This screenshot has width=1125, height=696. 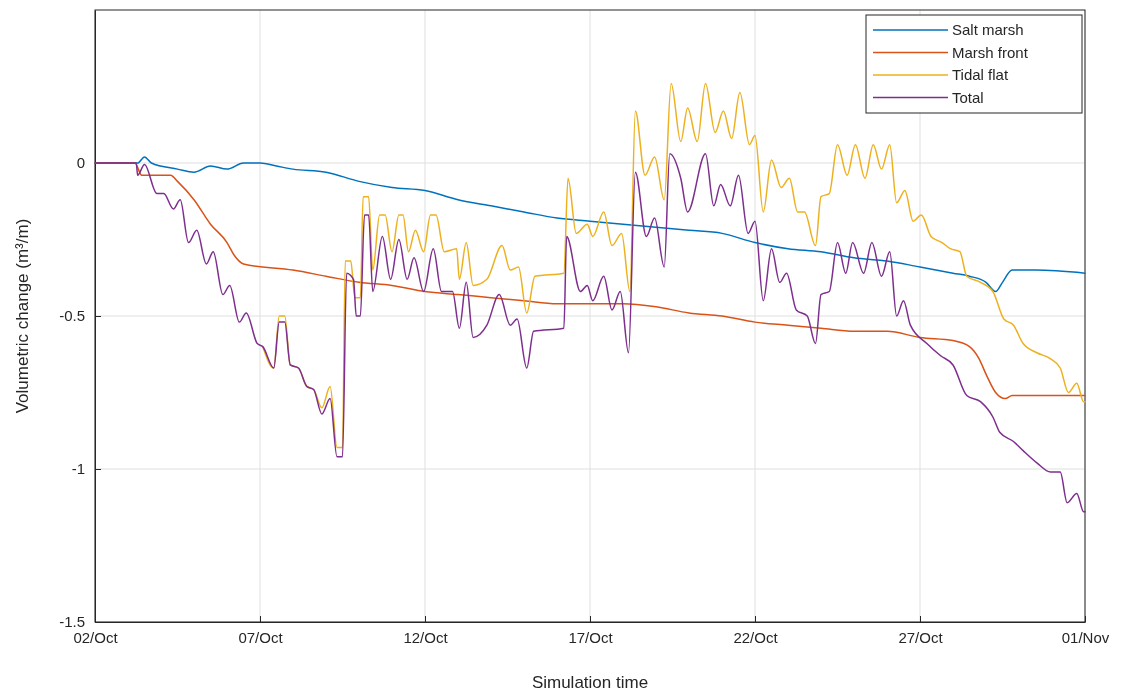 What do you see at coordinates (22, 316) in the screenshot?
I see `y-axis-title: Volumetric change (m³/m)` at bounding box center [22, 316].